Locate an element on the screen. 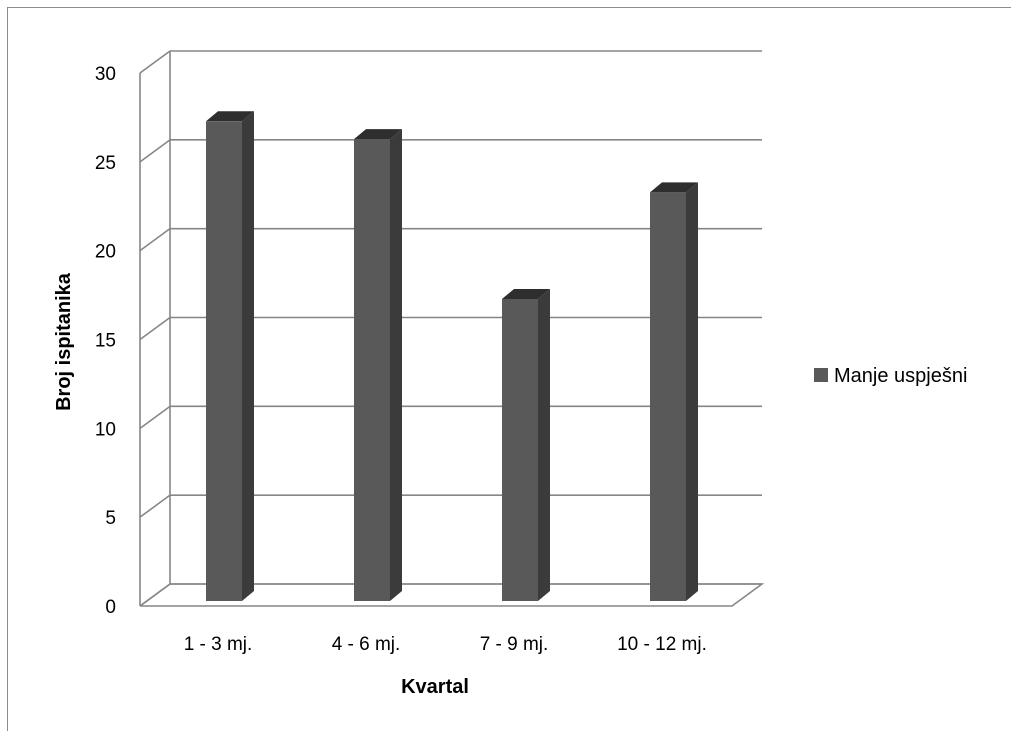 This screenshot has height=731, width=1012. x-tick-label: 7 - 9 mj. is located at coordinates (514, 644).